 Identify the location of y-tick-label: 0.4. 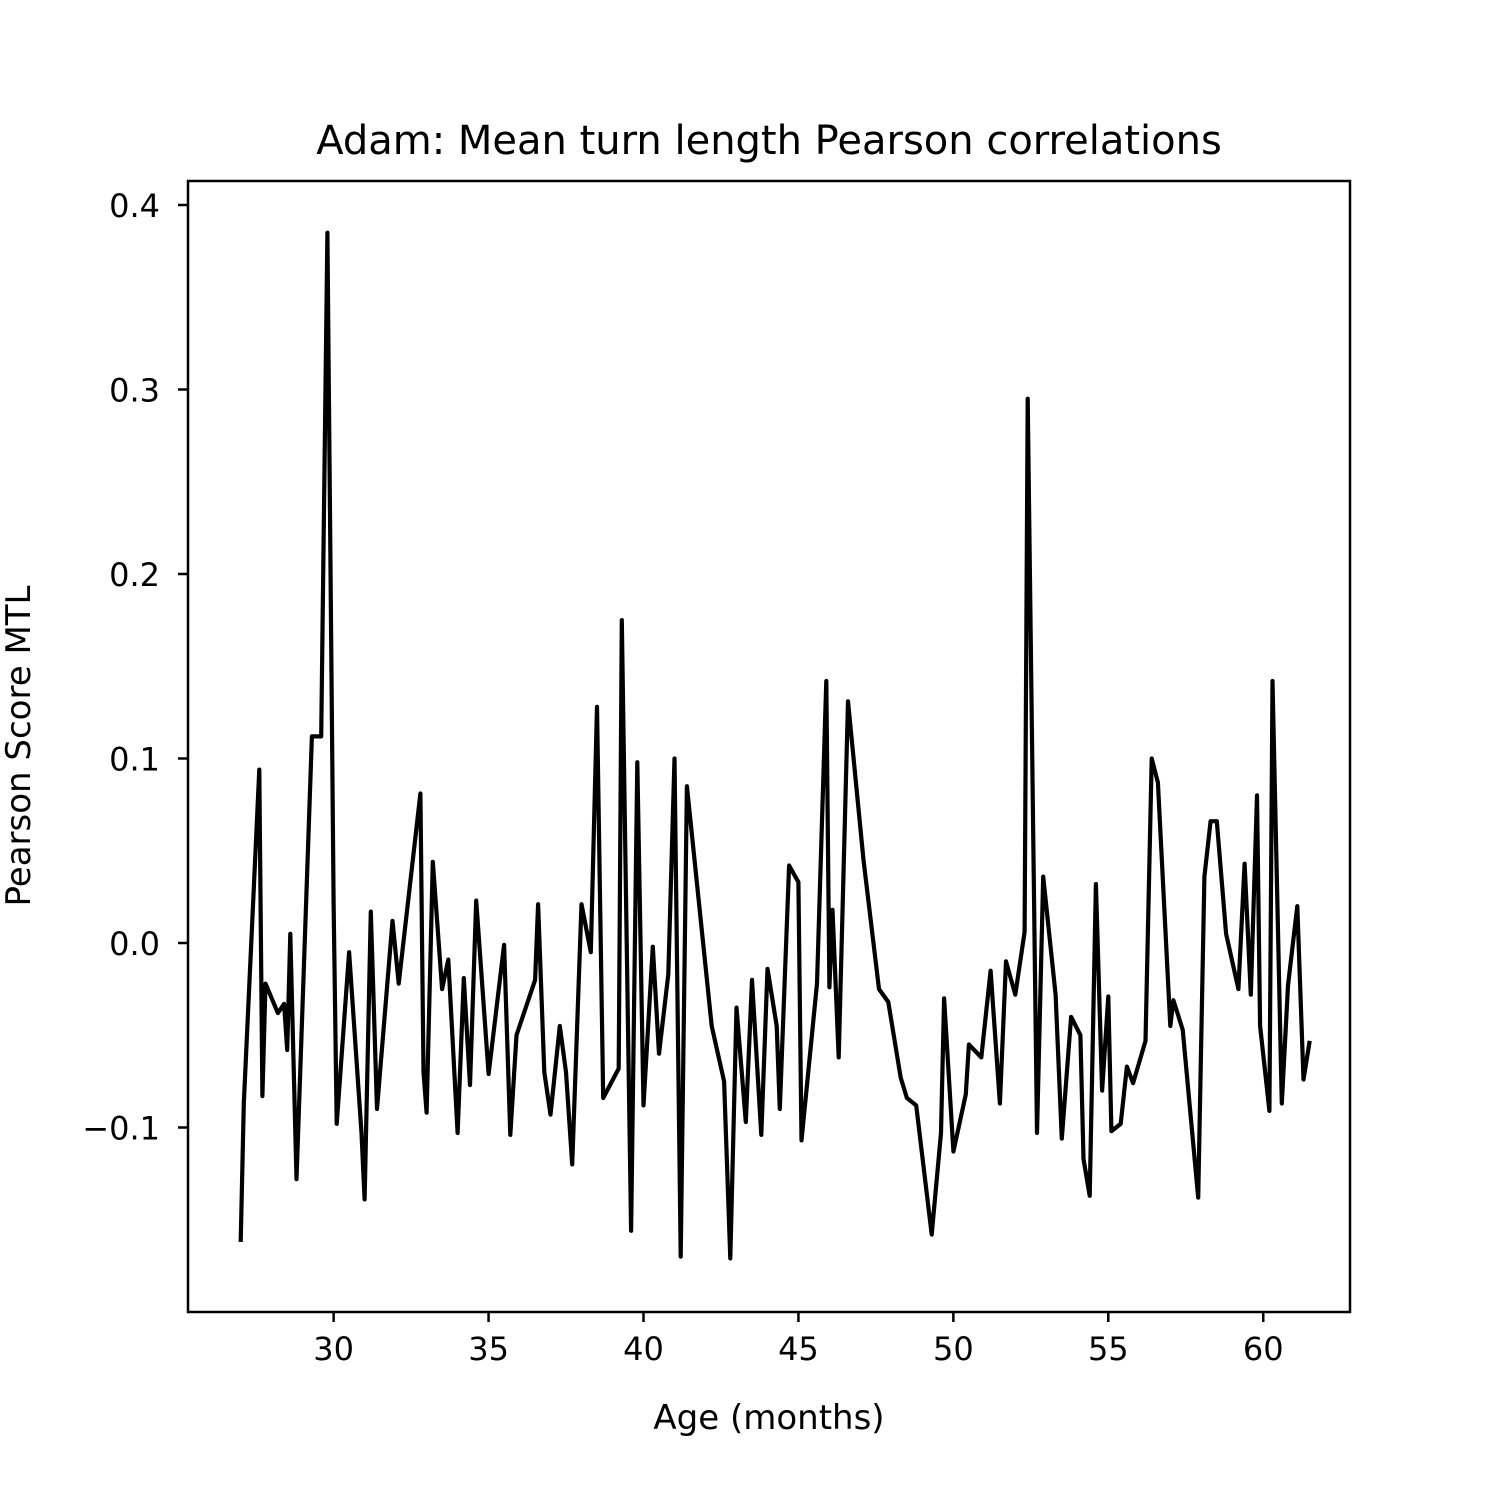
(134, 206).